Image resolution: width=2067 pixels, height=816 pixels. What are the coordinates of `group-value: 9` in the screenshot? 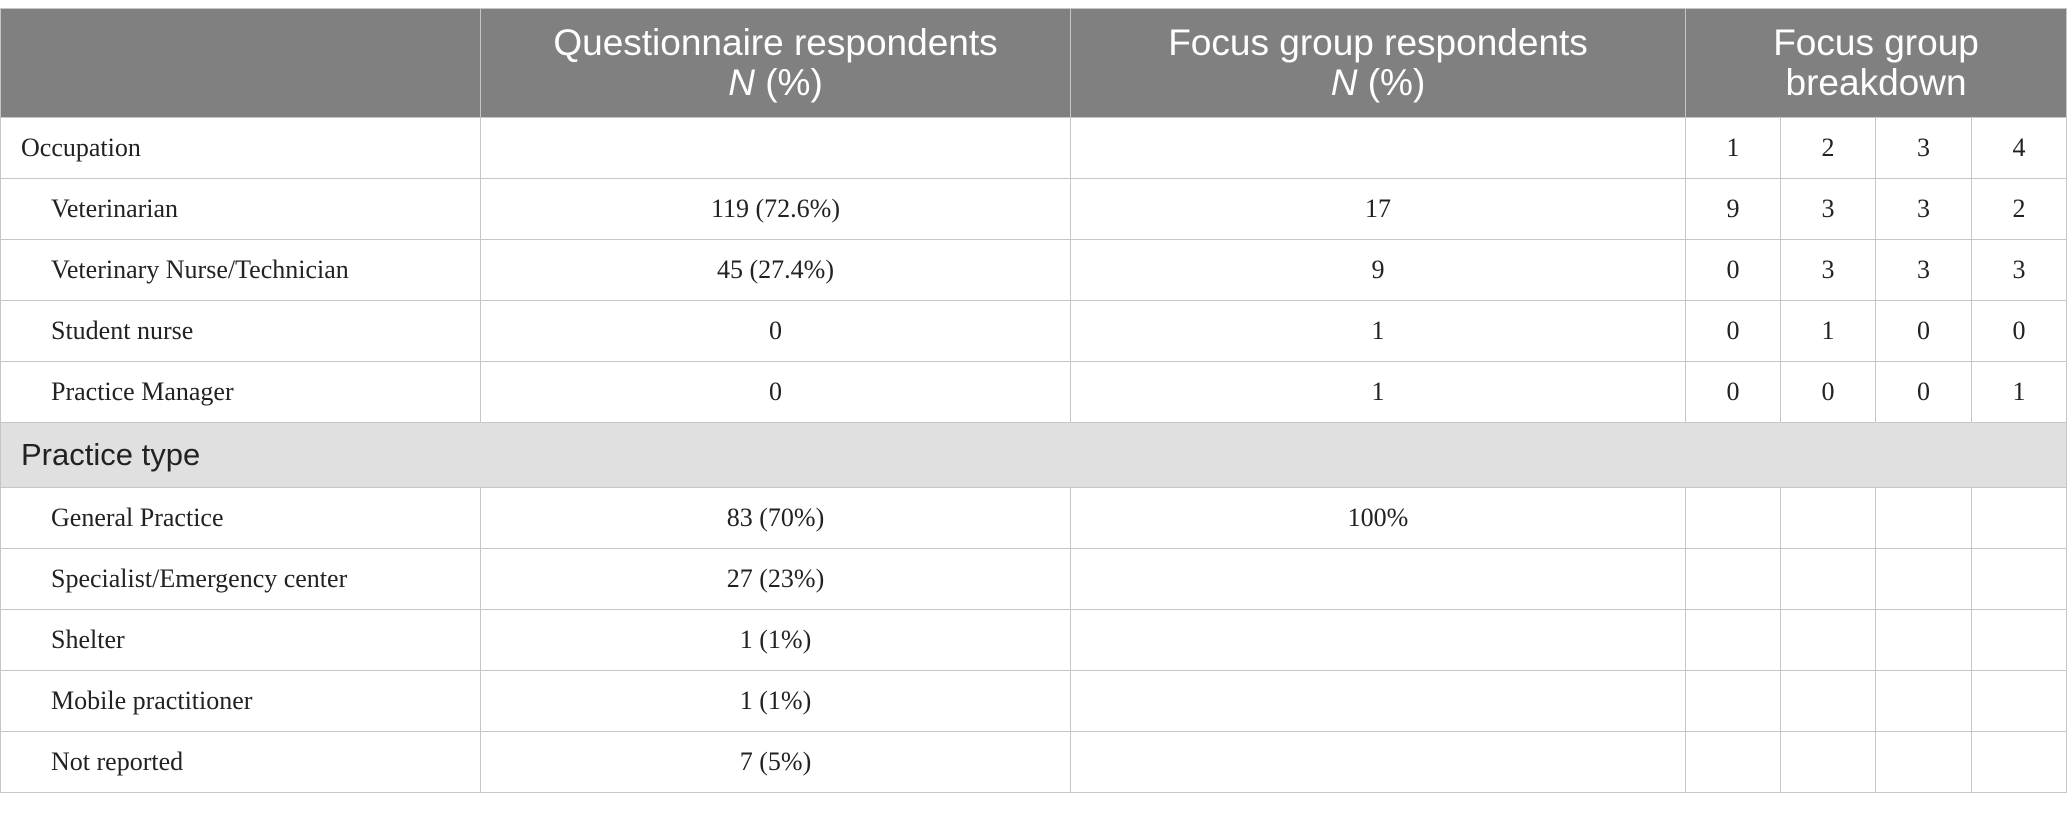 It's located at (1733, 209).